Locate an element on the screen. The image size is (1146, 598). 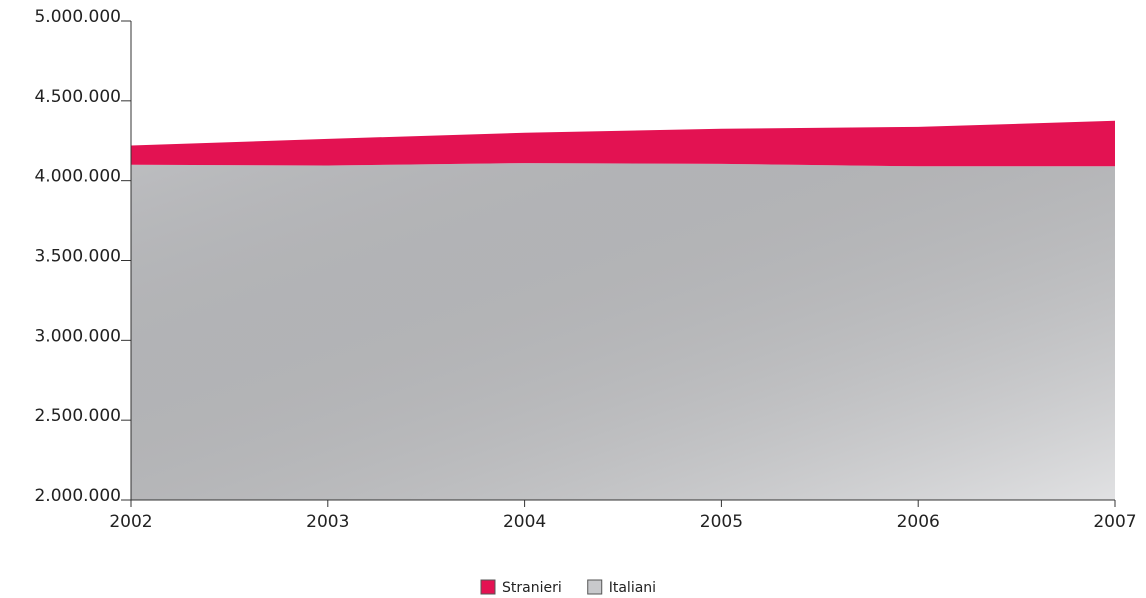
legend-label: Stranieri is located at coordinates (532, 588).